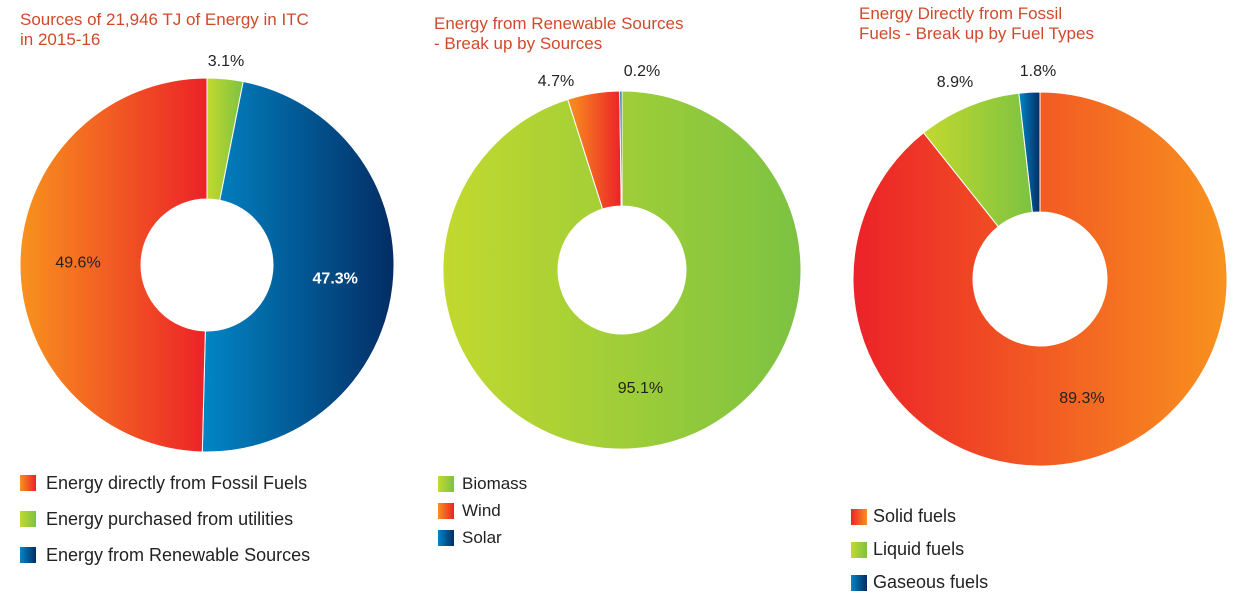 The width and height of the screenshot is (1246, 603). What do you see at coordinates (113, 265) in the screenshot?
I see `pie-slice-energy-directly-from-fossil-fuels` at bounding box center [113, 265].